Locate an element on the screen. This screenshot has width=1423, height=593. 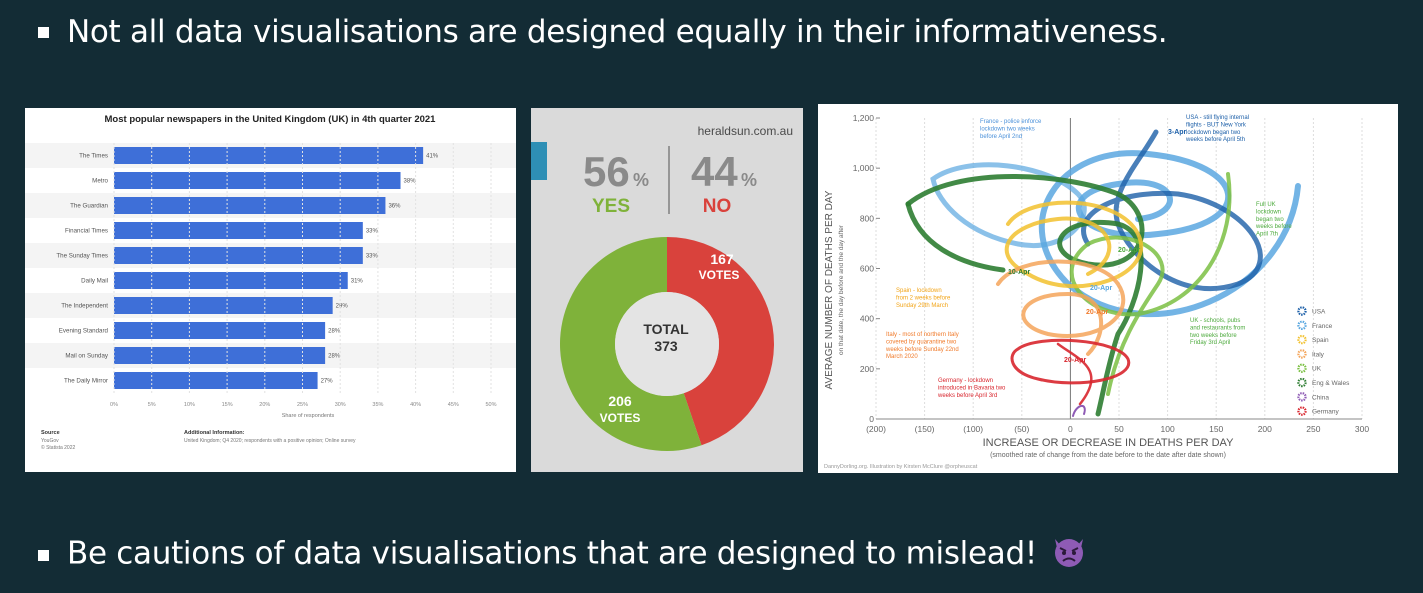
no-percent-sign: % is located at coordinates (749, 180).